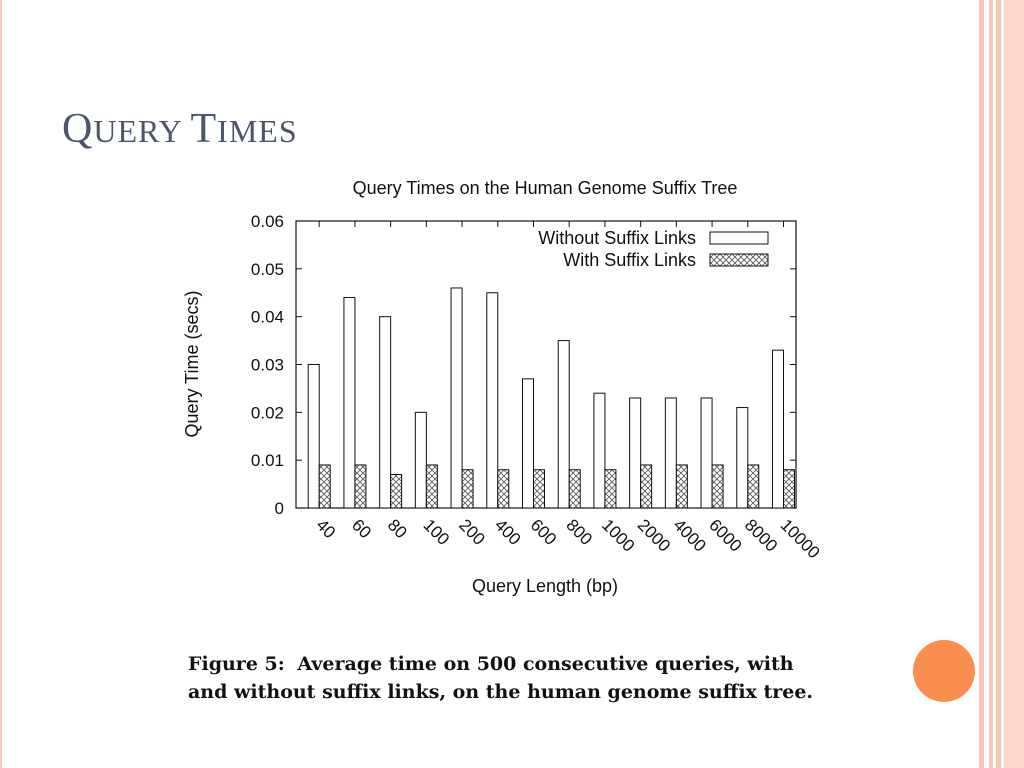  What do you see at coordinates (690, 535) in the screenshot?
I see `x-tick-label: 4000` at bounding box center [690, 535].